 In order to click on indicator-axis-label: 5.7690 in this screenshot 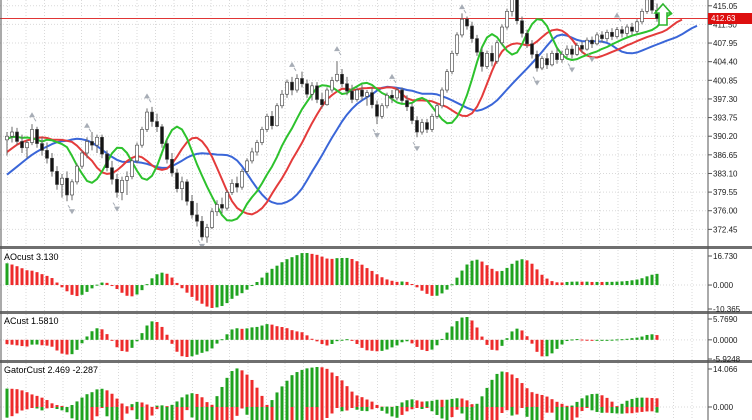, I will do `click(725, 319)`.